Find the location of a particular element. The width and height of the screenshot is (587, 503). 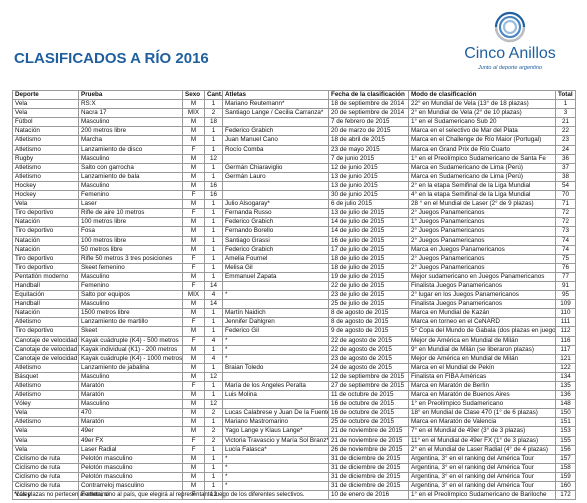

table-cell: Fútbol is located at coordinates (45, 122).